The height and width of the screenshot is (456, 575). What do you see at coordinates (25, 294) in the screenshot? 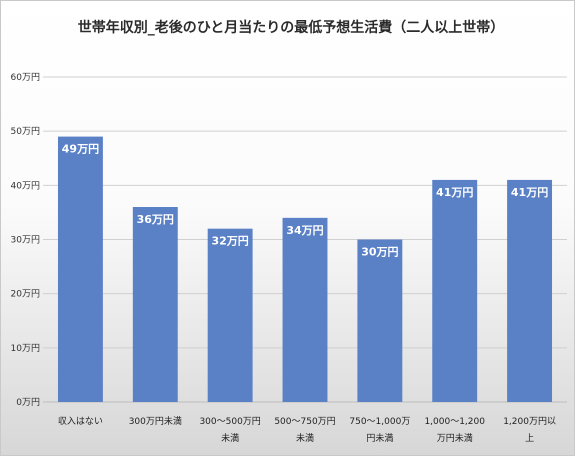
I see `y-tick-label: 20万円` at bounding box center [25, 294].